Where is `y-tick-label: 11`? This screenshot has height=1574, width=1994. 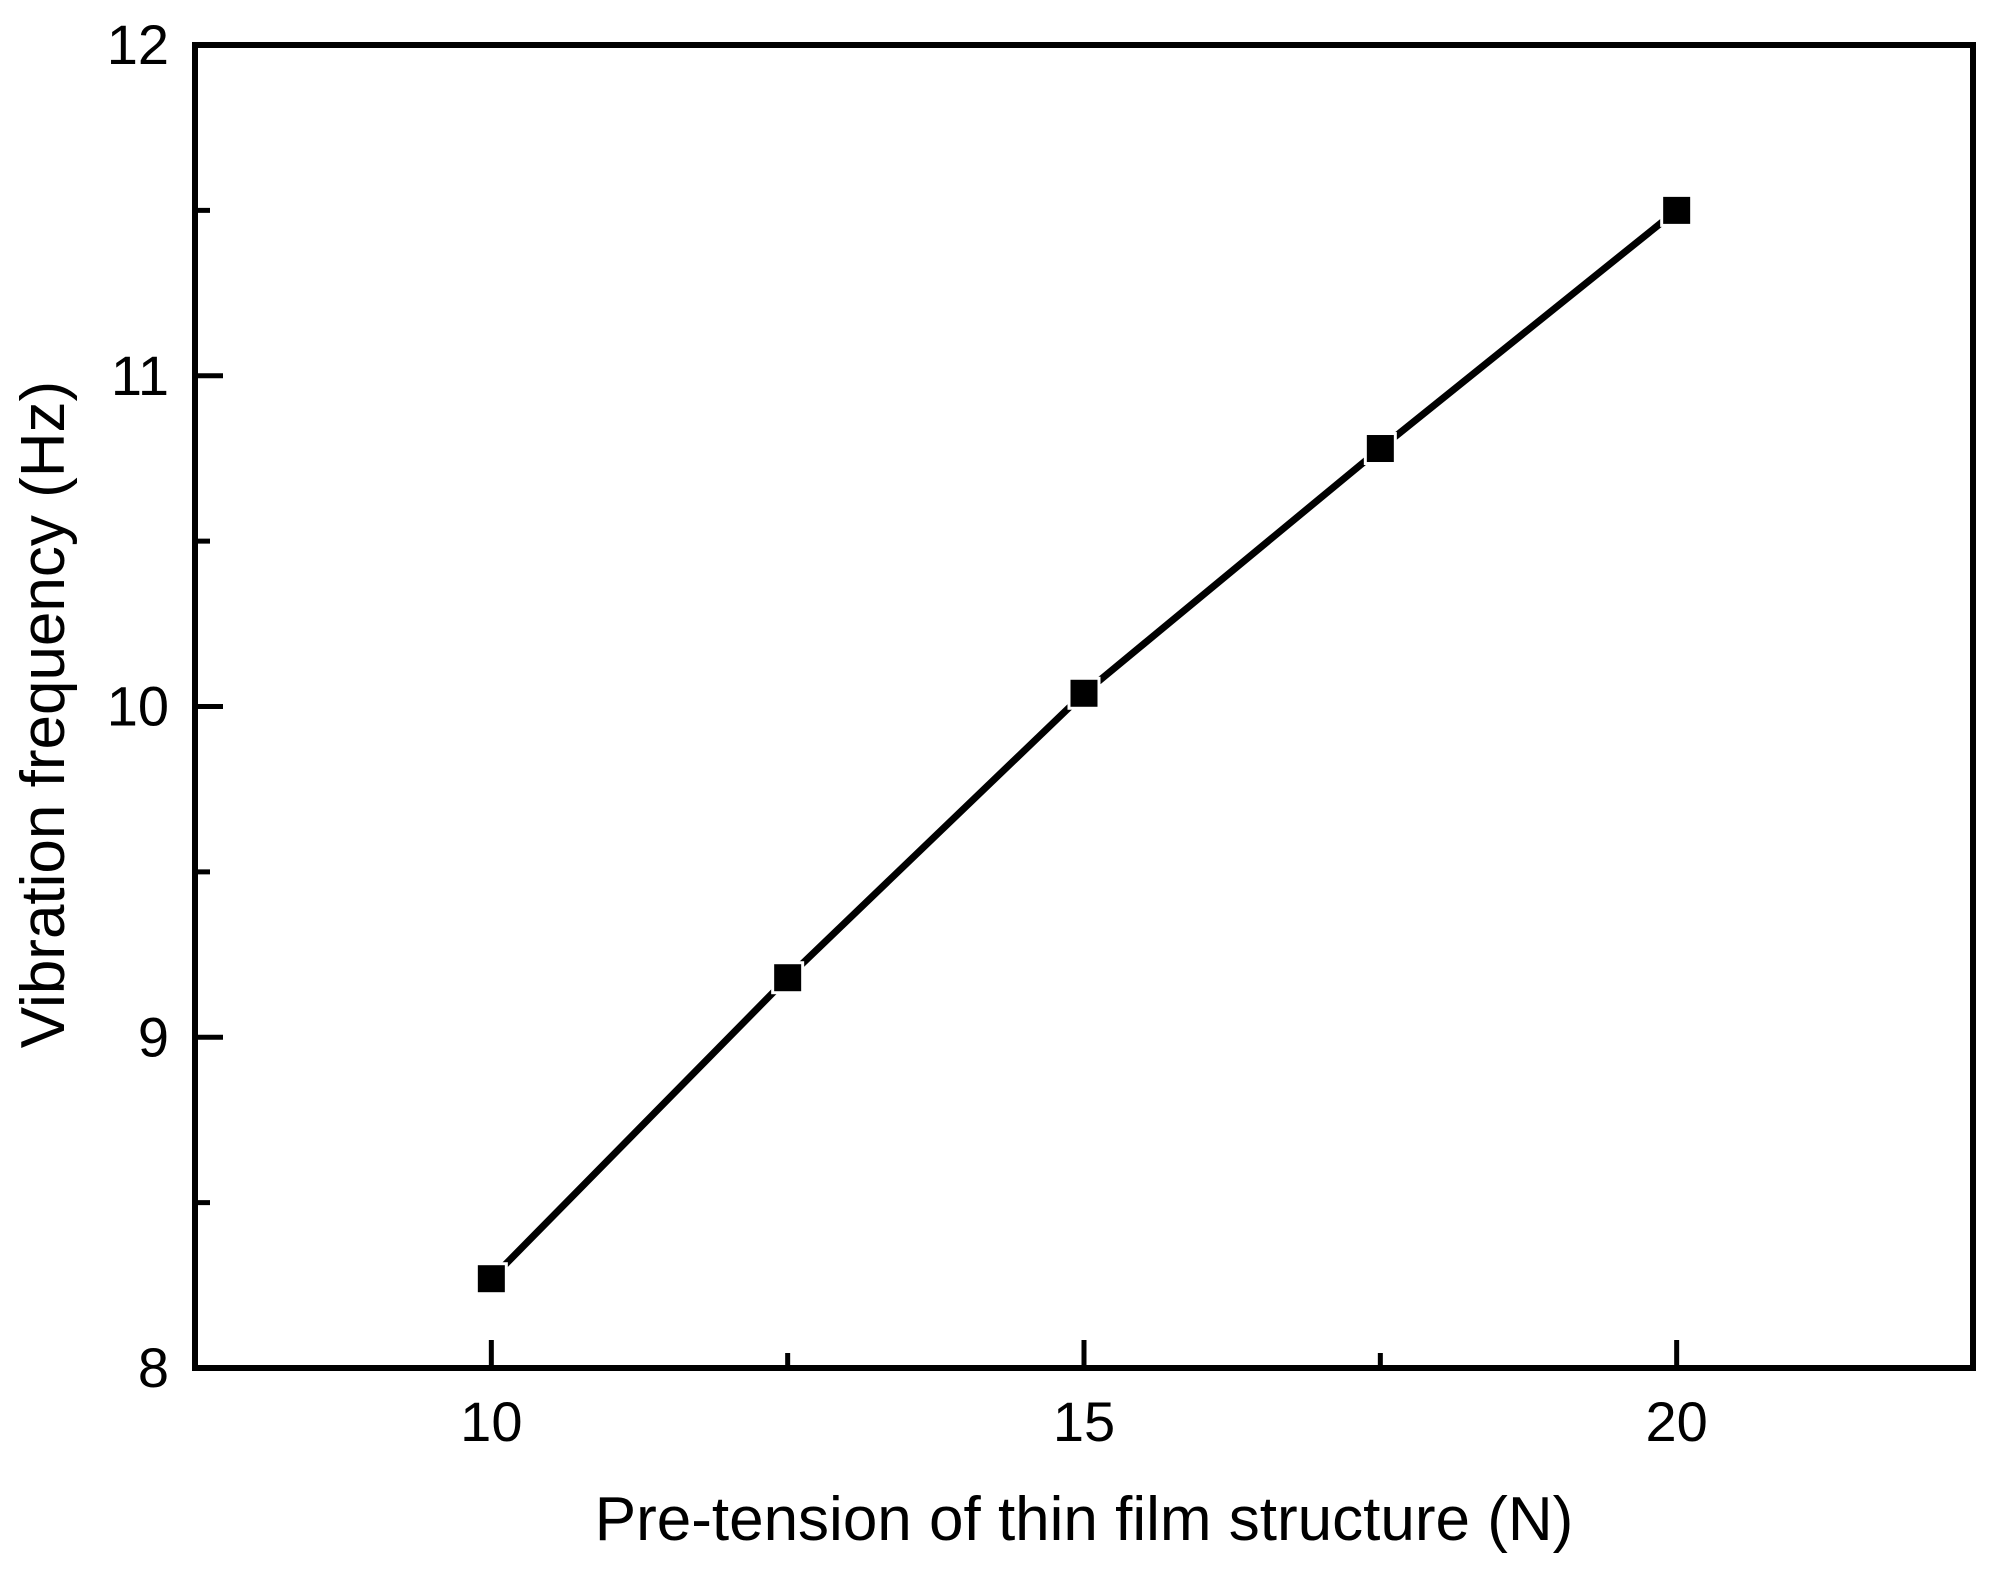 y-tick-label: 11 is located at coordinates (140, 375).